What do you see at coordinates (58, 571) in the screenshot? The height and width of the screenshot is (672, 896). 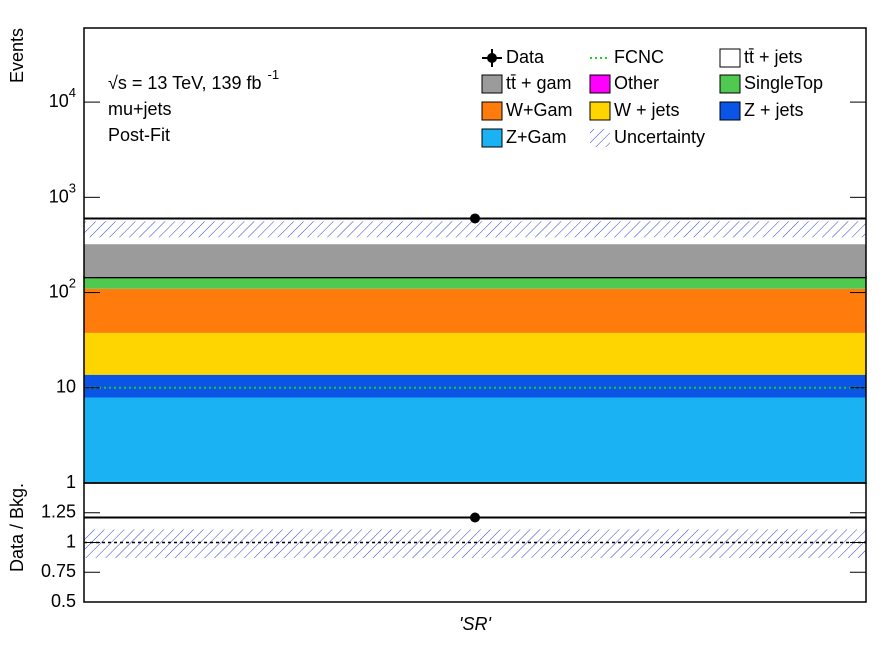 I see `y-tick-label: 0.75` at bounding box center [58, 571].